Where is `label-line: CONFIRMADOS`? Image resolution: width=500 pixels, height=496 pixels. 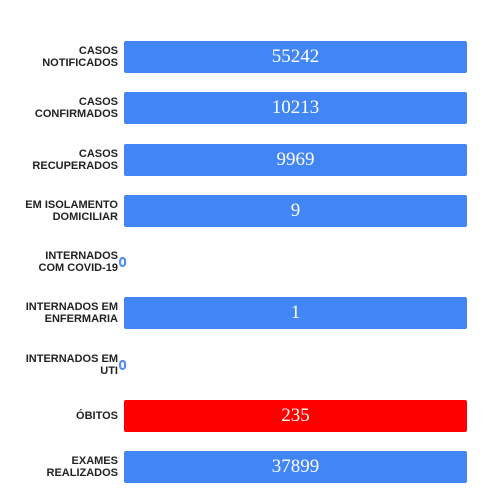
label-line: CONFIRMADOS is located at coordinates (76, 114).